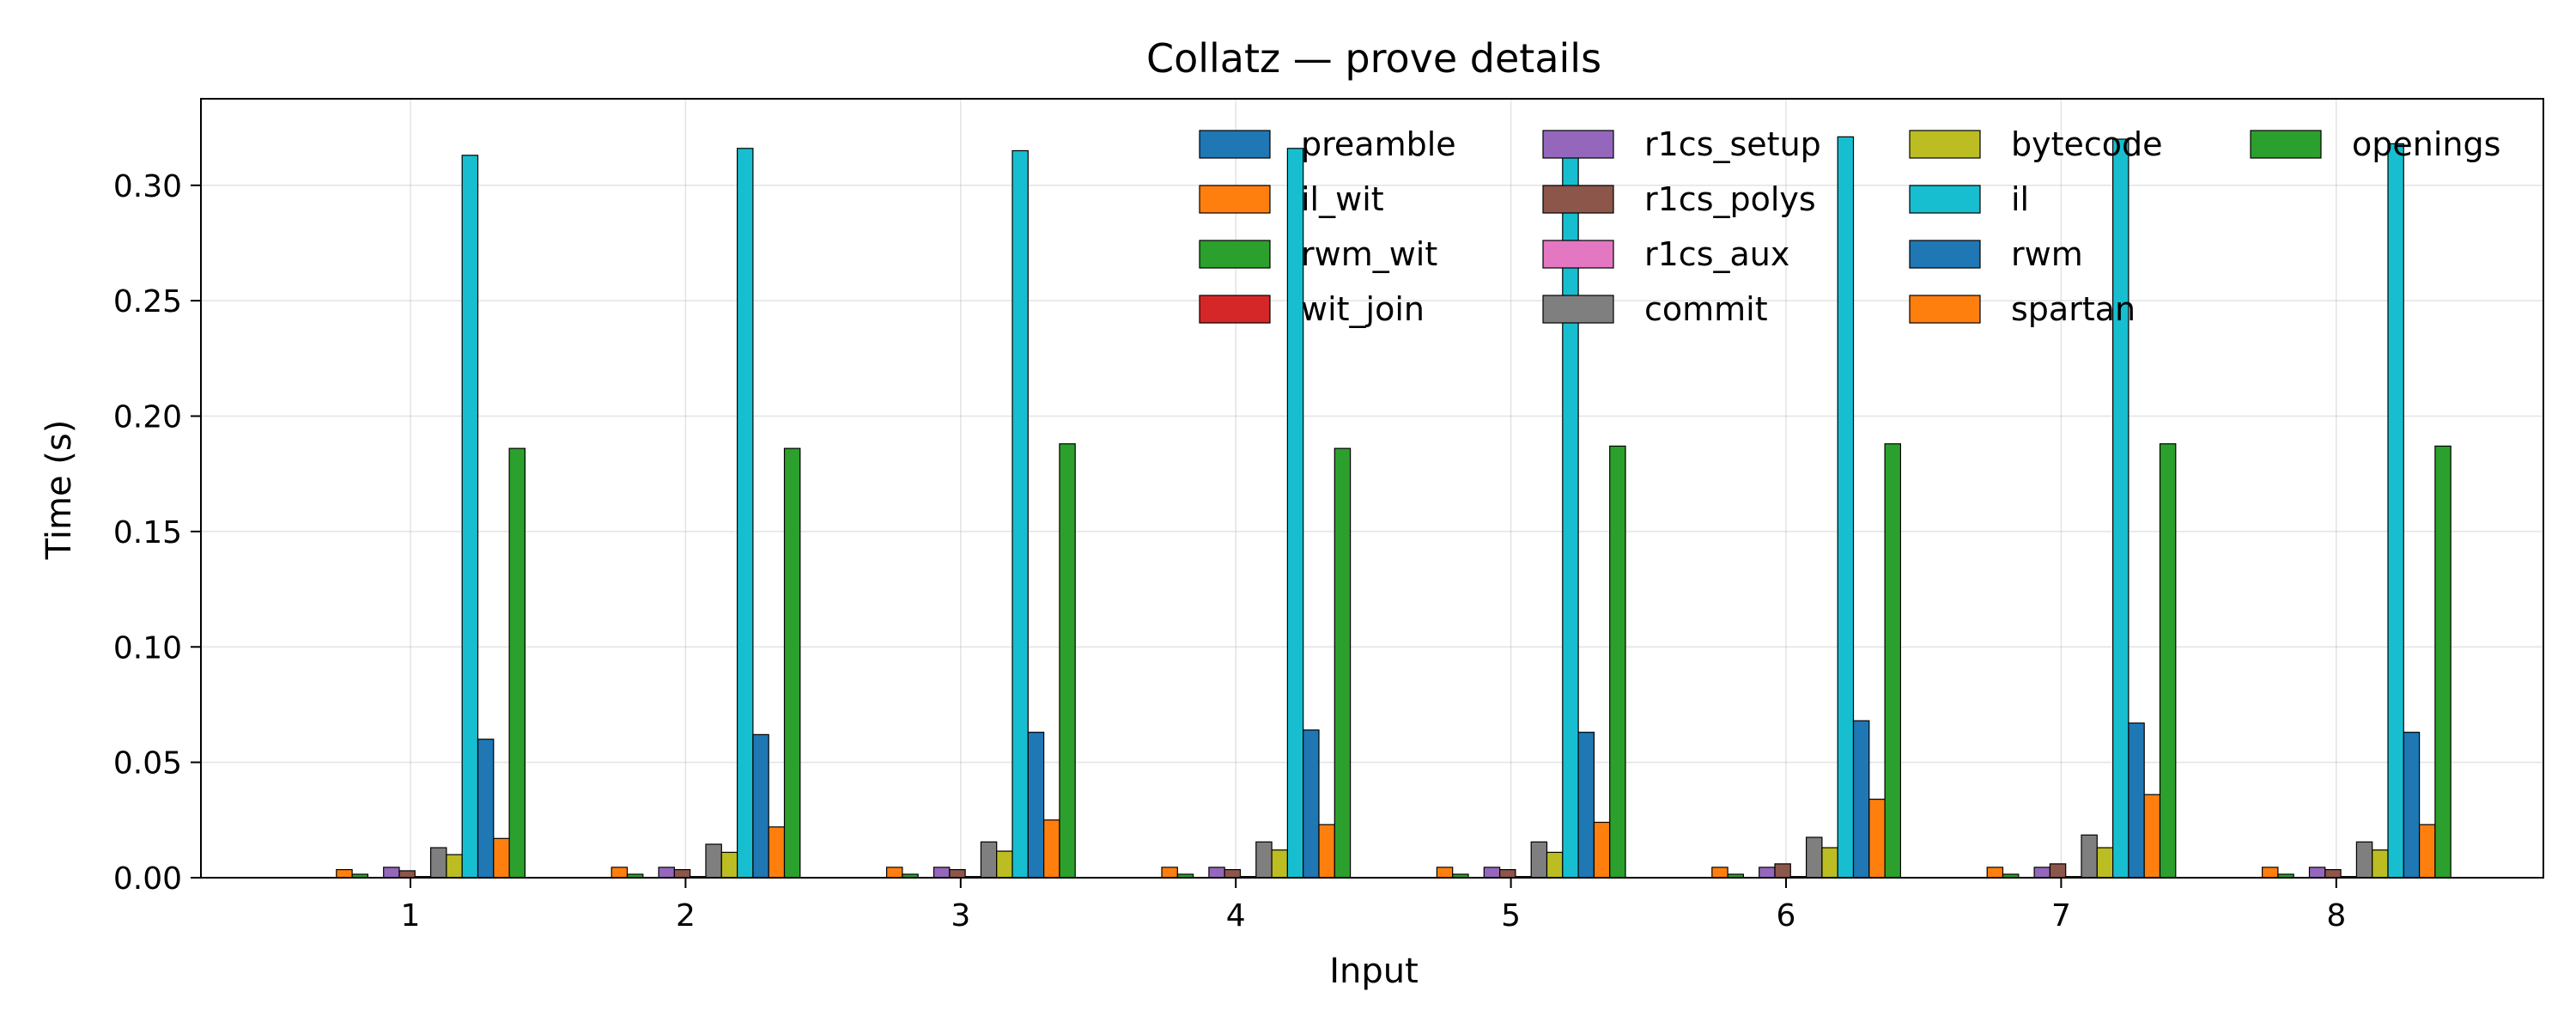 This screenshot has height=1034, width=2576. Describe the element at coordinates (1374, 906) in the screenshot. I see `x-axis: 1 2 3 4 5 6 7 8` at that location.